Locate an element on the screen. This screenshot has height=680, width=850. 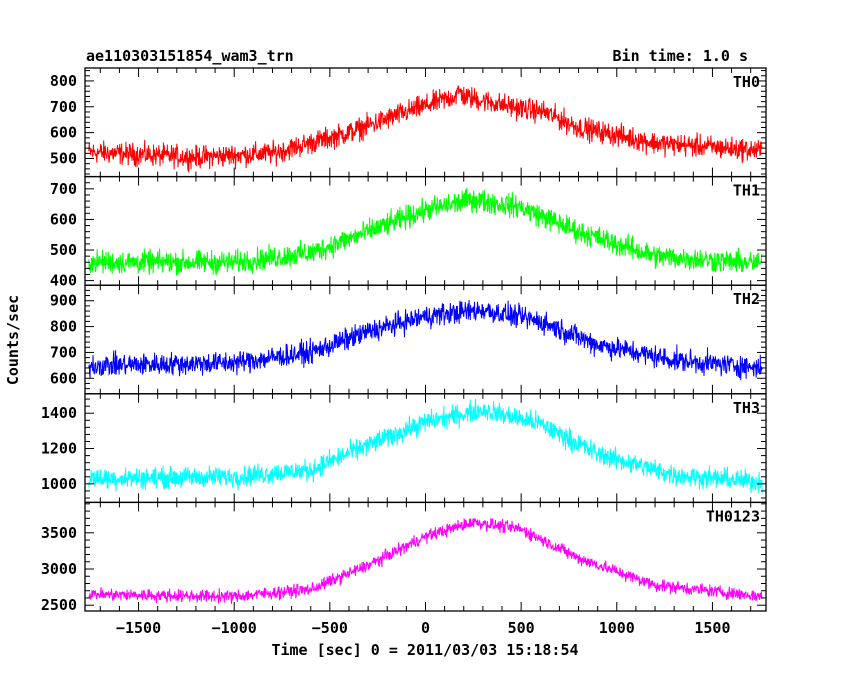
x-tick-label: −500 is located at coordinates (330, 628).